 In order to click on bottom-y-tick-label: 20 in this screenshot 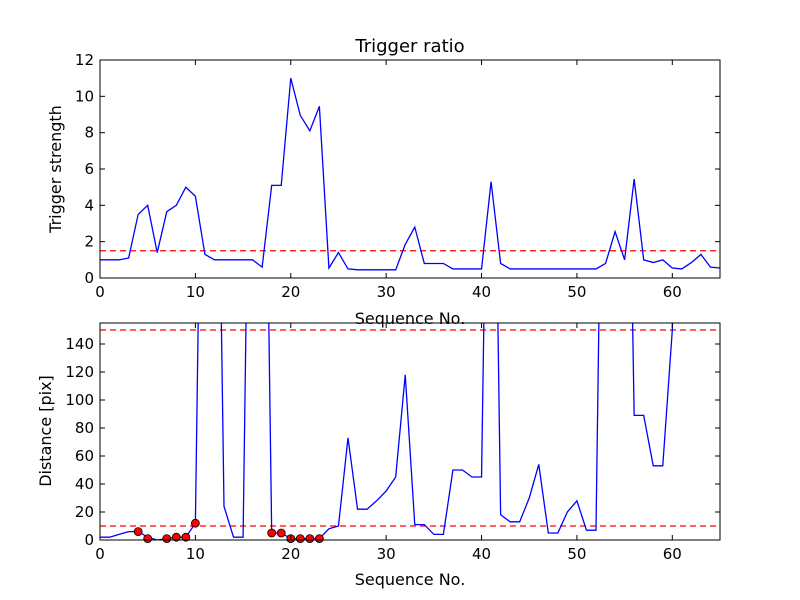, I will do `click(84, 512)`.